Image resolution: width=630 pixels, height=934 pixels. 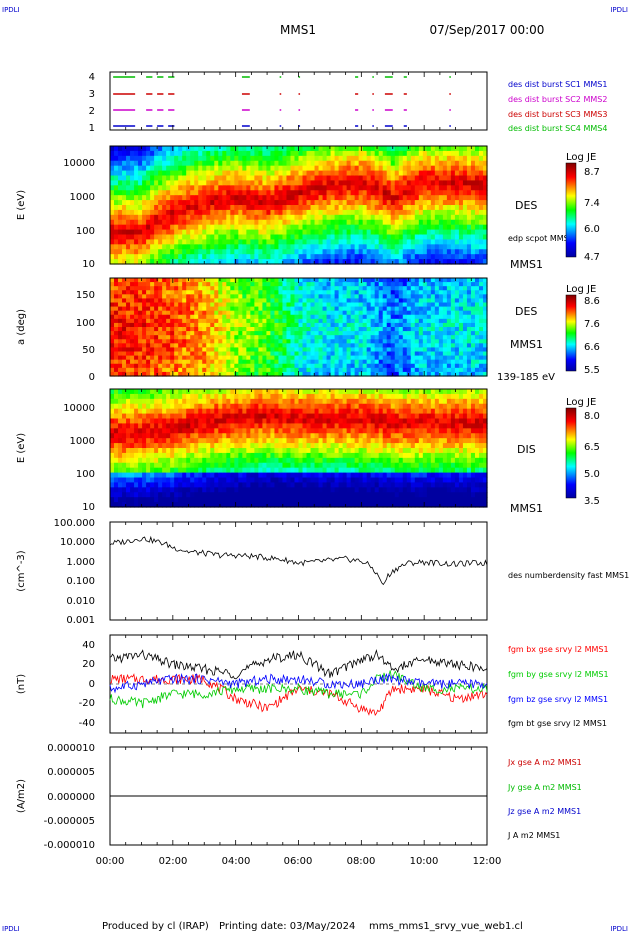 What do you see at coordinates (92, 77) in the screenshot?
I see `burst-ytick-4: 4` at bounding box center [92, 77].